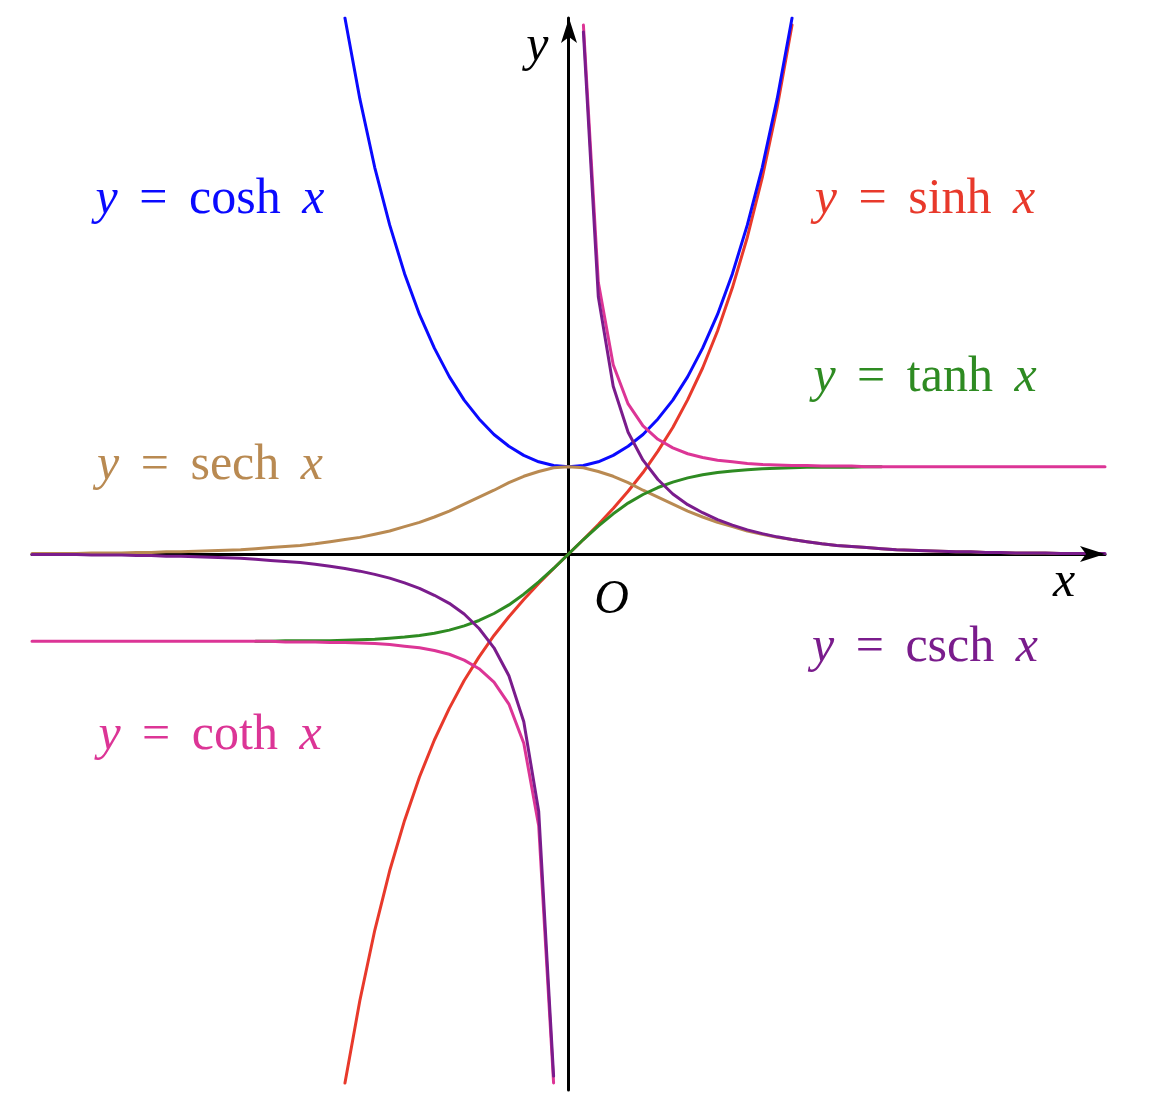 The width and height of the screenshot is (1156, 1114). Describe the element at coordinates (611, 596) in the screenshot. I see `annotation: O` at that location.